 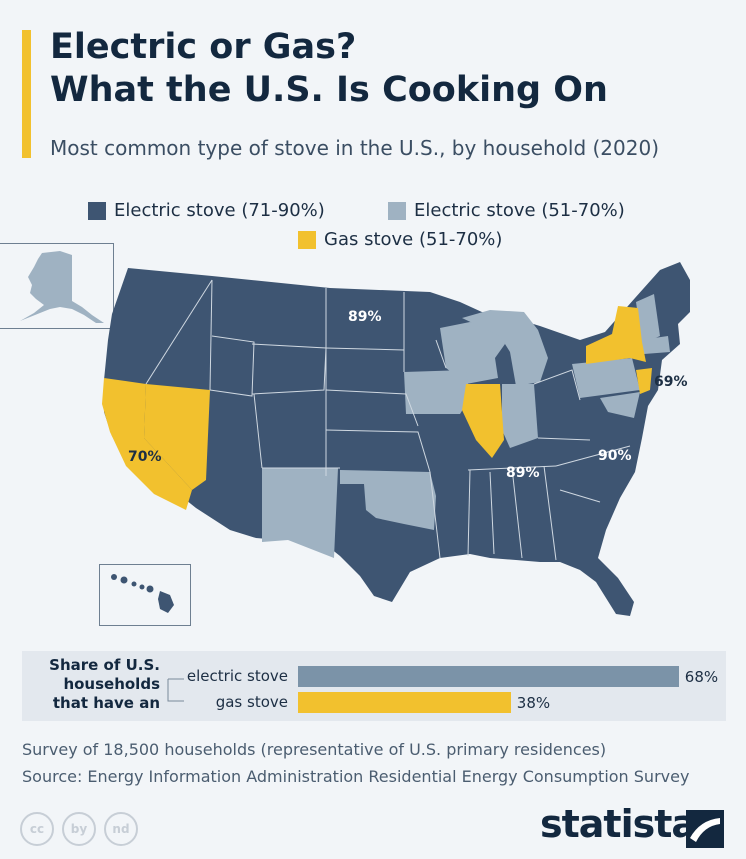 I want to click on no-derivatives-icon: nd, so click(x=121, y=829).